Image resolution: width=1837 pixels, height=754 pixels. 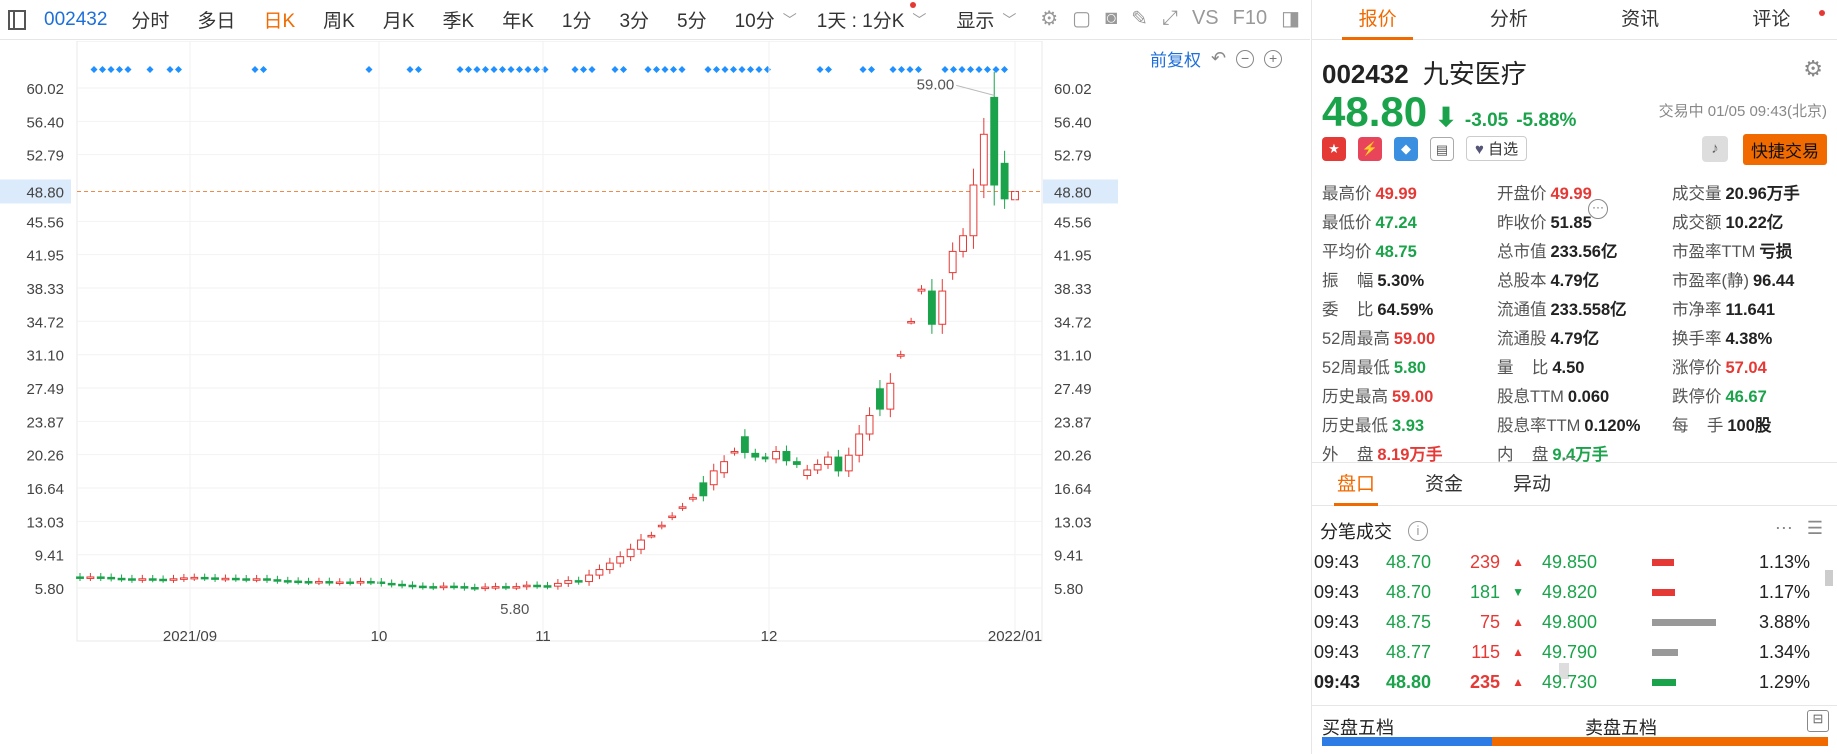 What do you see at coordinates (1273, 58) in the screenshot?
I see `zoom-in-icon: +` at bounding box center [1273, 58].